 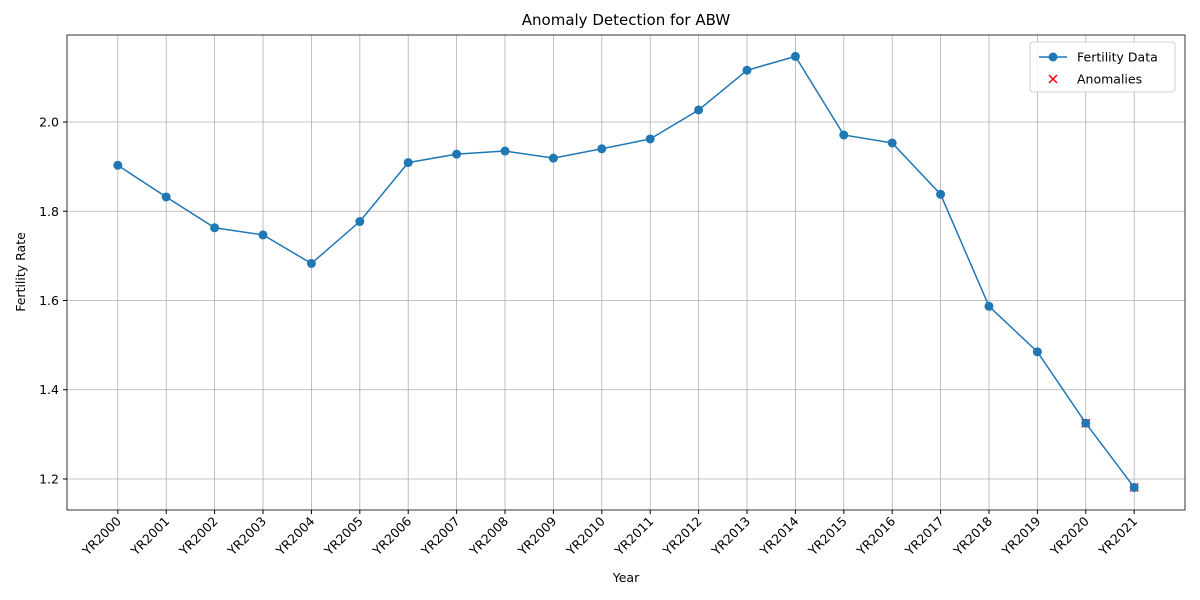 I want to click on anomaly-marker, so click(x=1053, y=79).